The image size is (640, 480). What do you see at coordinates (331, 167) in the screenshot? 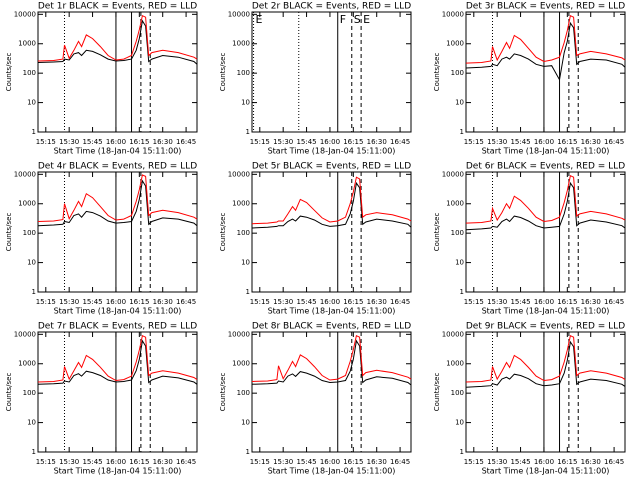
I see `chart-title: Det 5r BLACK = Events, RED = LLD` at bounding box center [331, 167].